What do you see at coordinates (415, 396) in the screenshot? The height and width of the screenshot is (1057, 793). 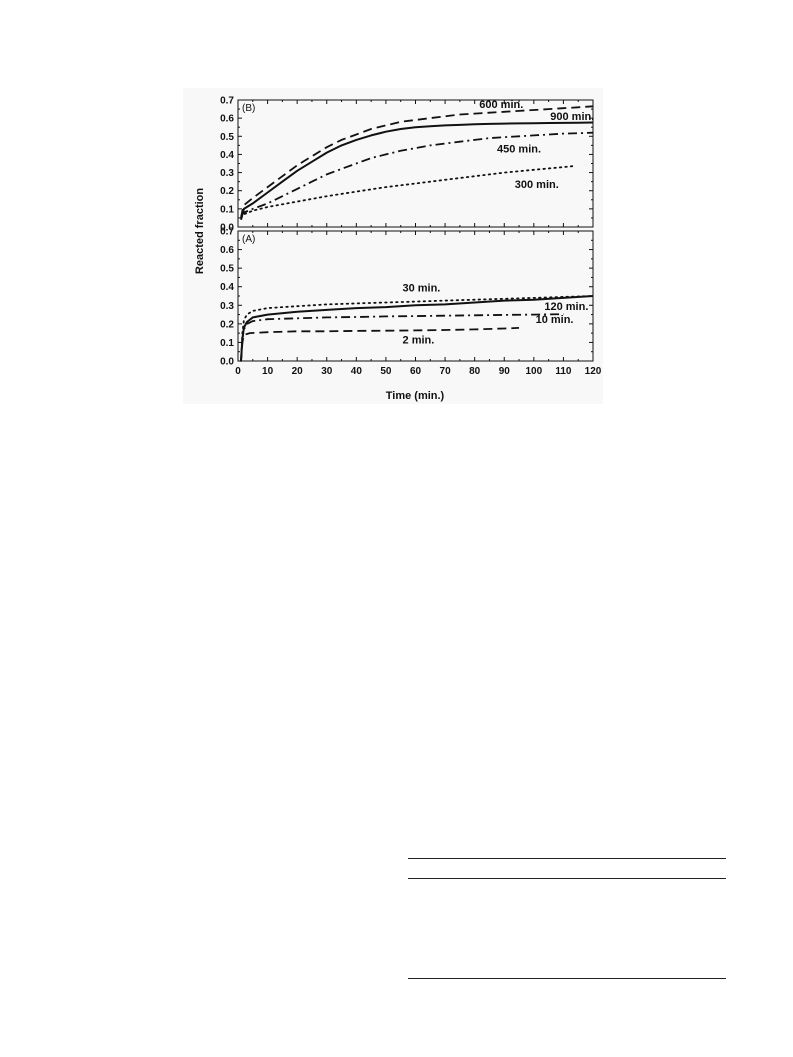 I see `x-axis-title: Time (min.)` at bounding box center [415, 396].